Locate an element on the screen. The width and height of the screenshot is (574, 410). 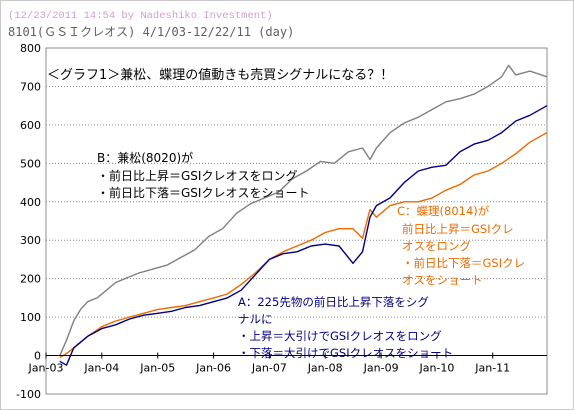
x-tick-label: Jan-10 is located at coordinates (436, 368).